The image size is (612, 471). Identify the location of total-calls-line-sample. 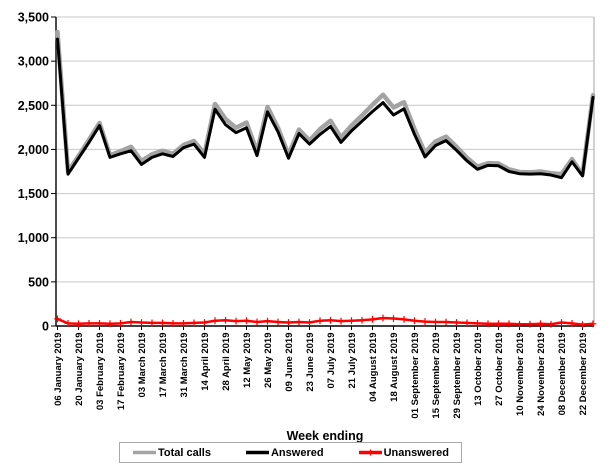
(144, 452).